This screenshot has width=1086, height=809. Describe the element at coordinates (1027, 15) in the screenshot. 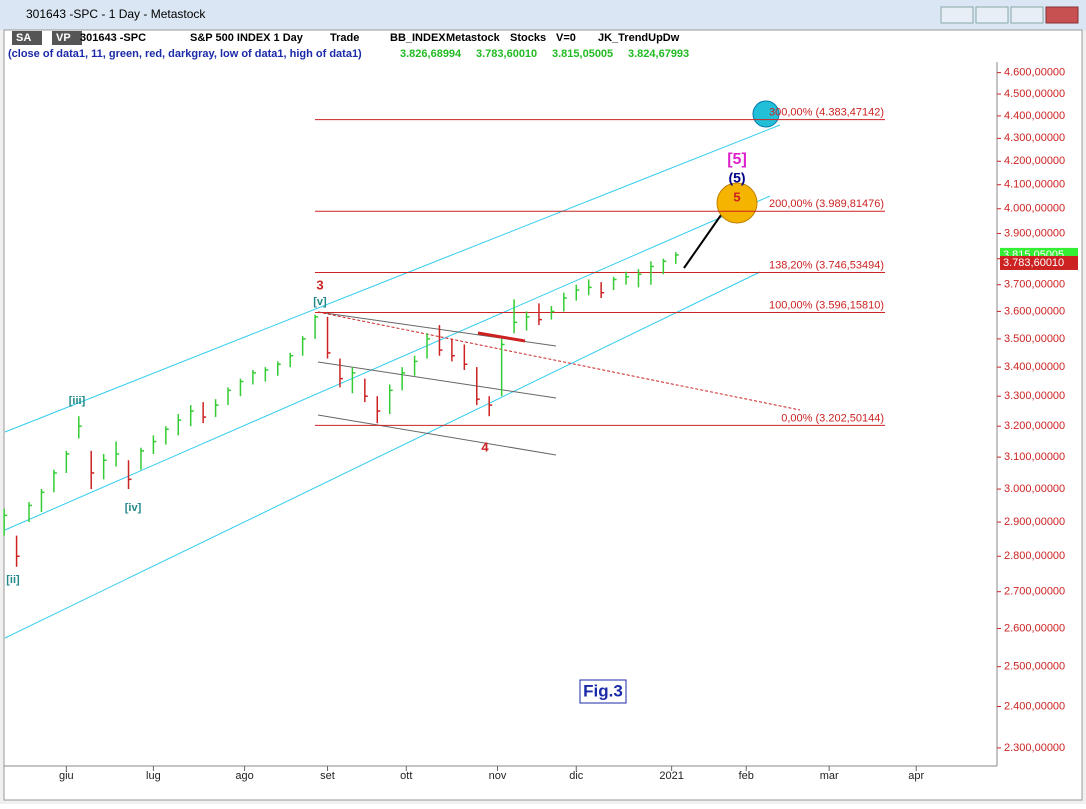

I see `maximize` at that location.